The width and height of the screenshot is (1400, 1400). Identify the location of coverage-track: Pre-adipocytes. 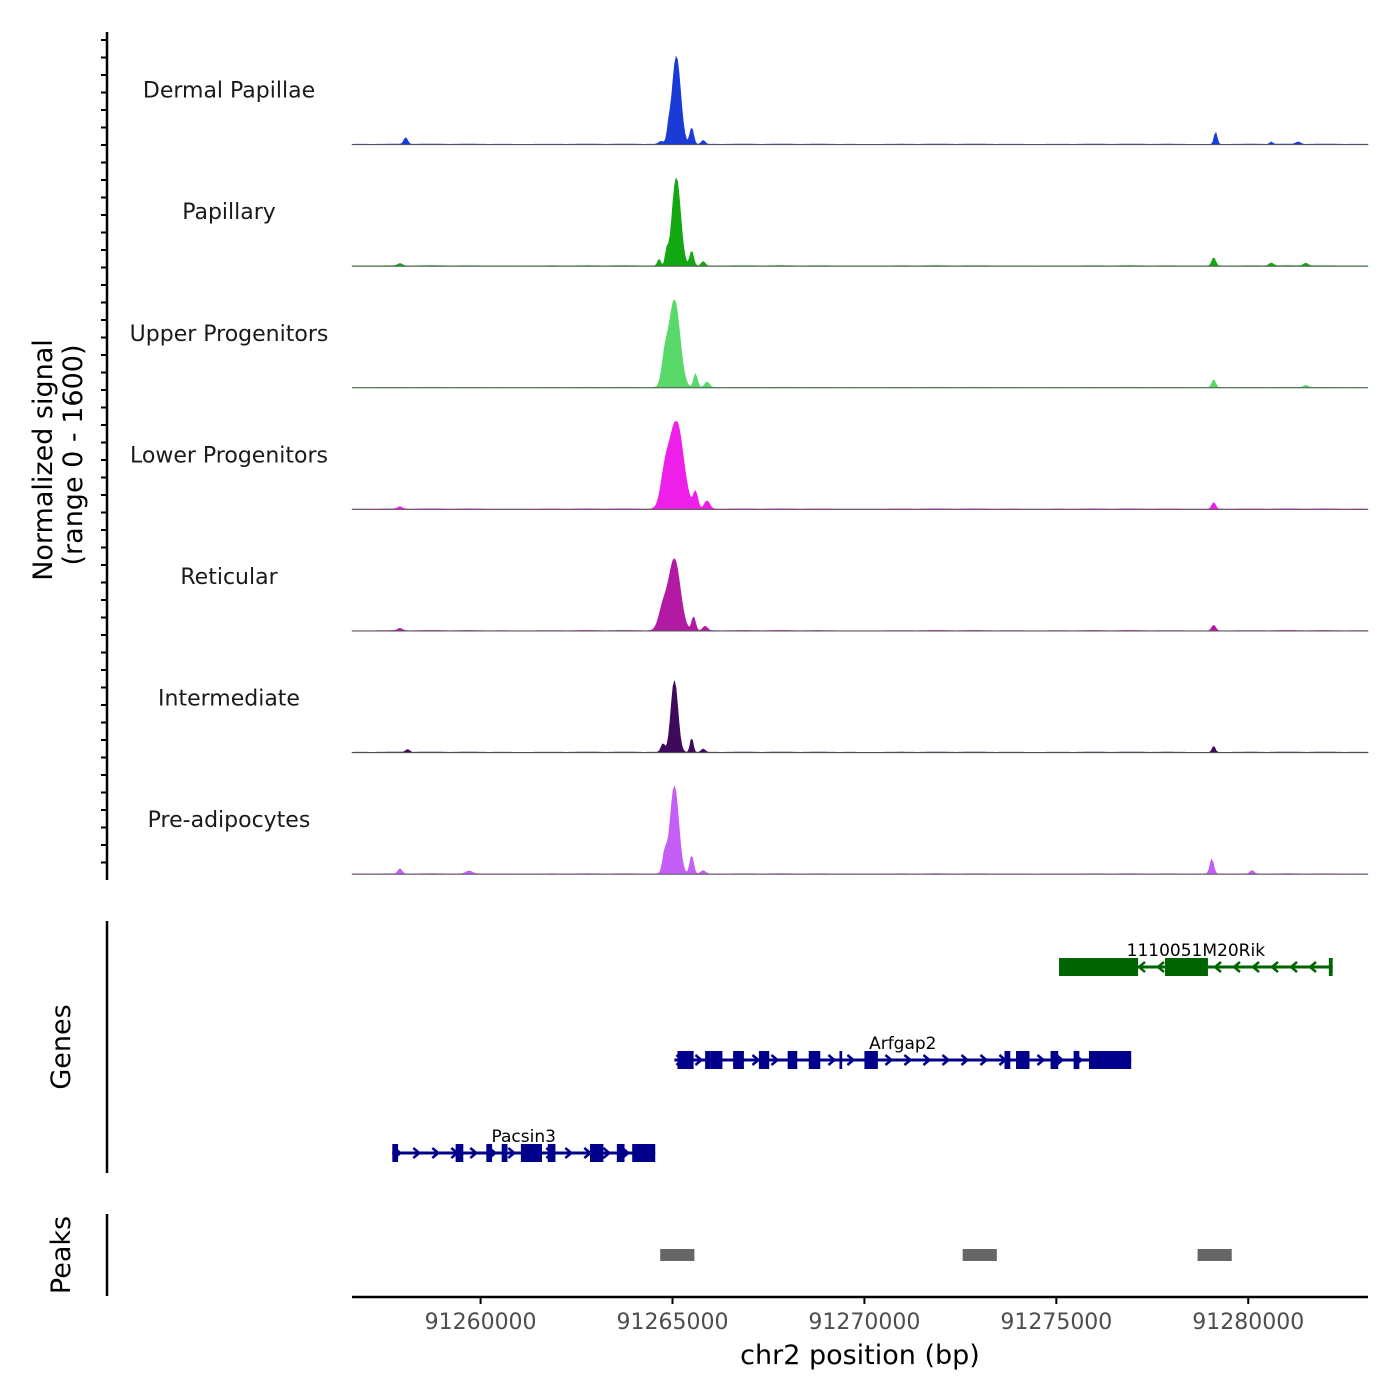
(758, 830).